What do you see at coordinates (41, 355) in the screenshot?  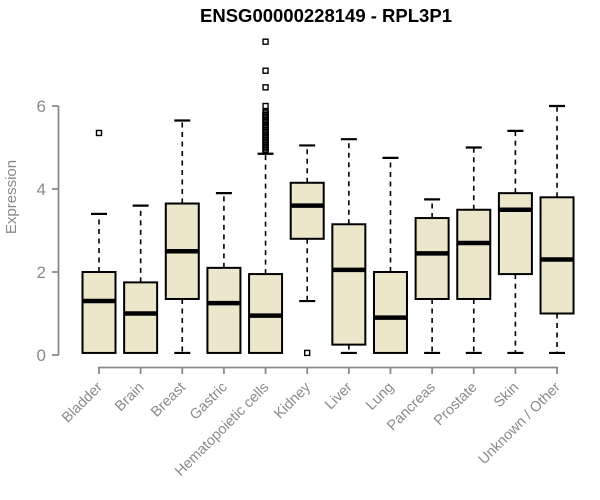 I see `y-tick-label: 0` at bounding box center [41, 355].